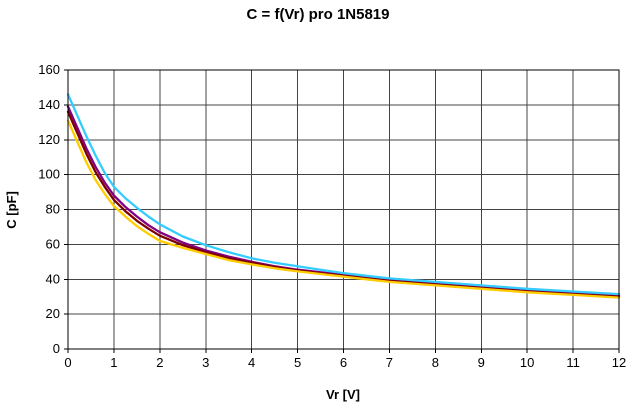 This screenshot has width=640, height=417. I want to click on y-tick-label: 80, so click(53, 209).